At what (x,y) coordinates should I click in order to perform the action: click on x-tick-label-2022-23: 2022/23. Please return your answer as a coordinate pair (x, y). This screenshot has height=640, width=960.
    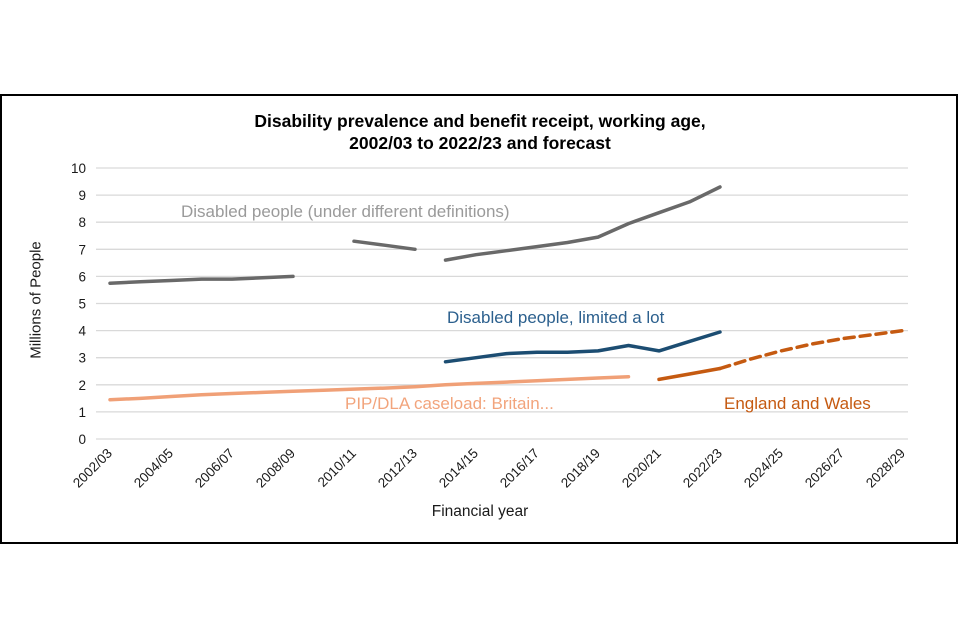
    Looking at the image, I should click on (702, 468).